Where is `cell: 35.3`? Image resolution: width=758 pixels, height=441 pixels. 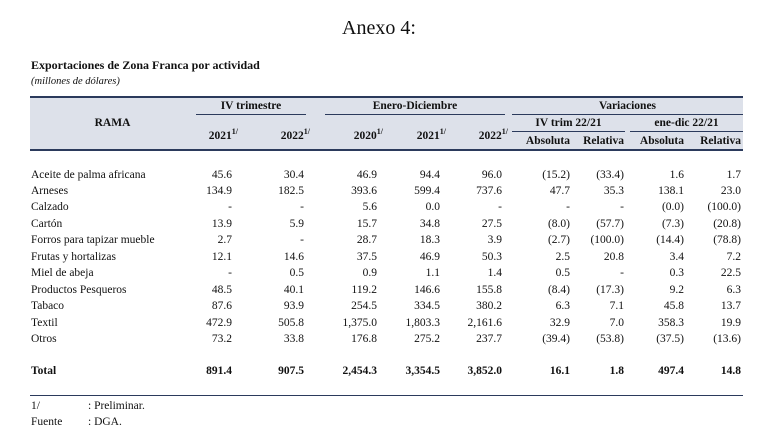 cell: 35.3 is located at coordinates (613, 191).